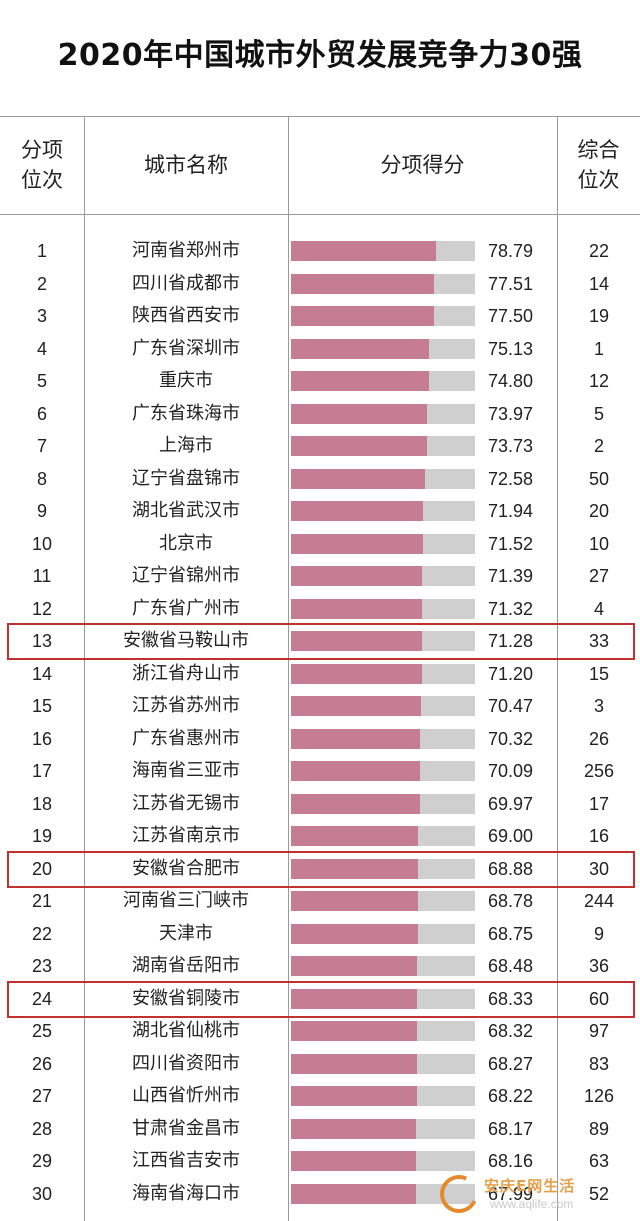  What do you see at coordinates (599, 771) in the screenshot?
I see `overall-rank-cell: 256` at bounding box center [599, 771].